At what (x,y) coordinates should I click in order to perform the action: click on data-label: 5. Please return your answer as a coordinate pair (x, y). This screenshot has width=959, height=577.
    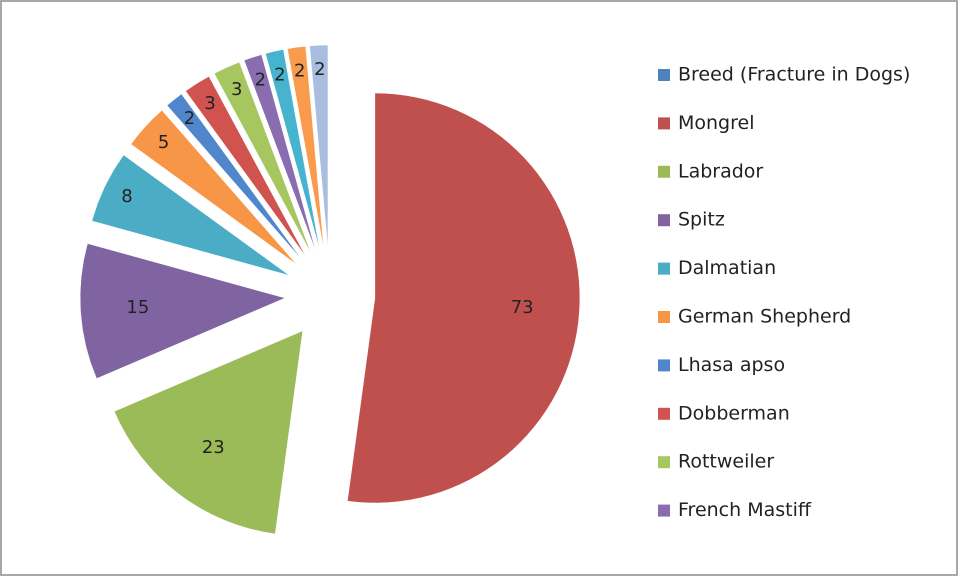
    Looking at the image, I should click on (163, 142).